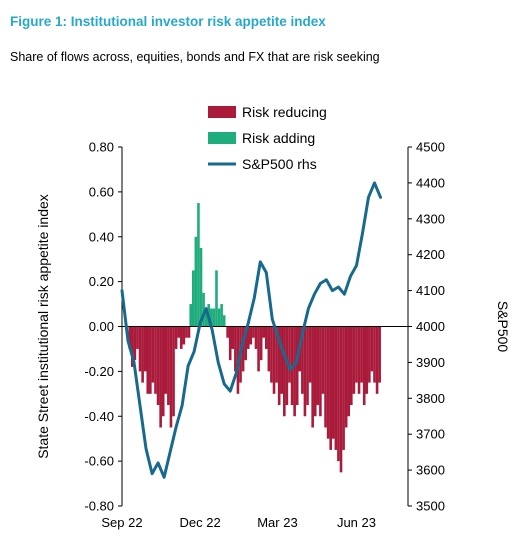 The image size is (529, 560). I want to click on left-tick-label: 0.40, so click(101, 236).